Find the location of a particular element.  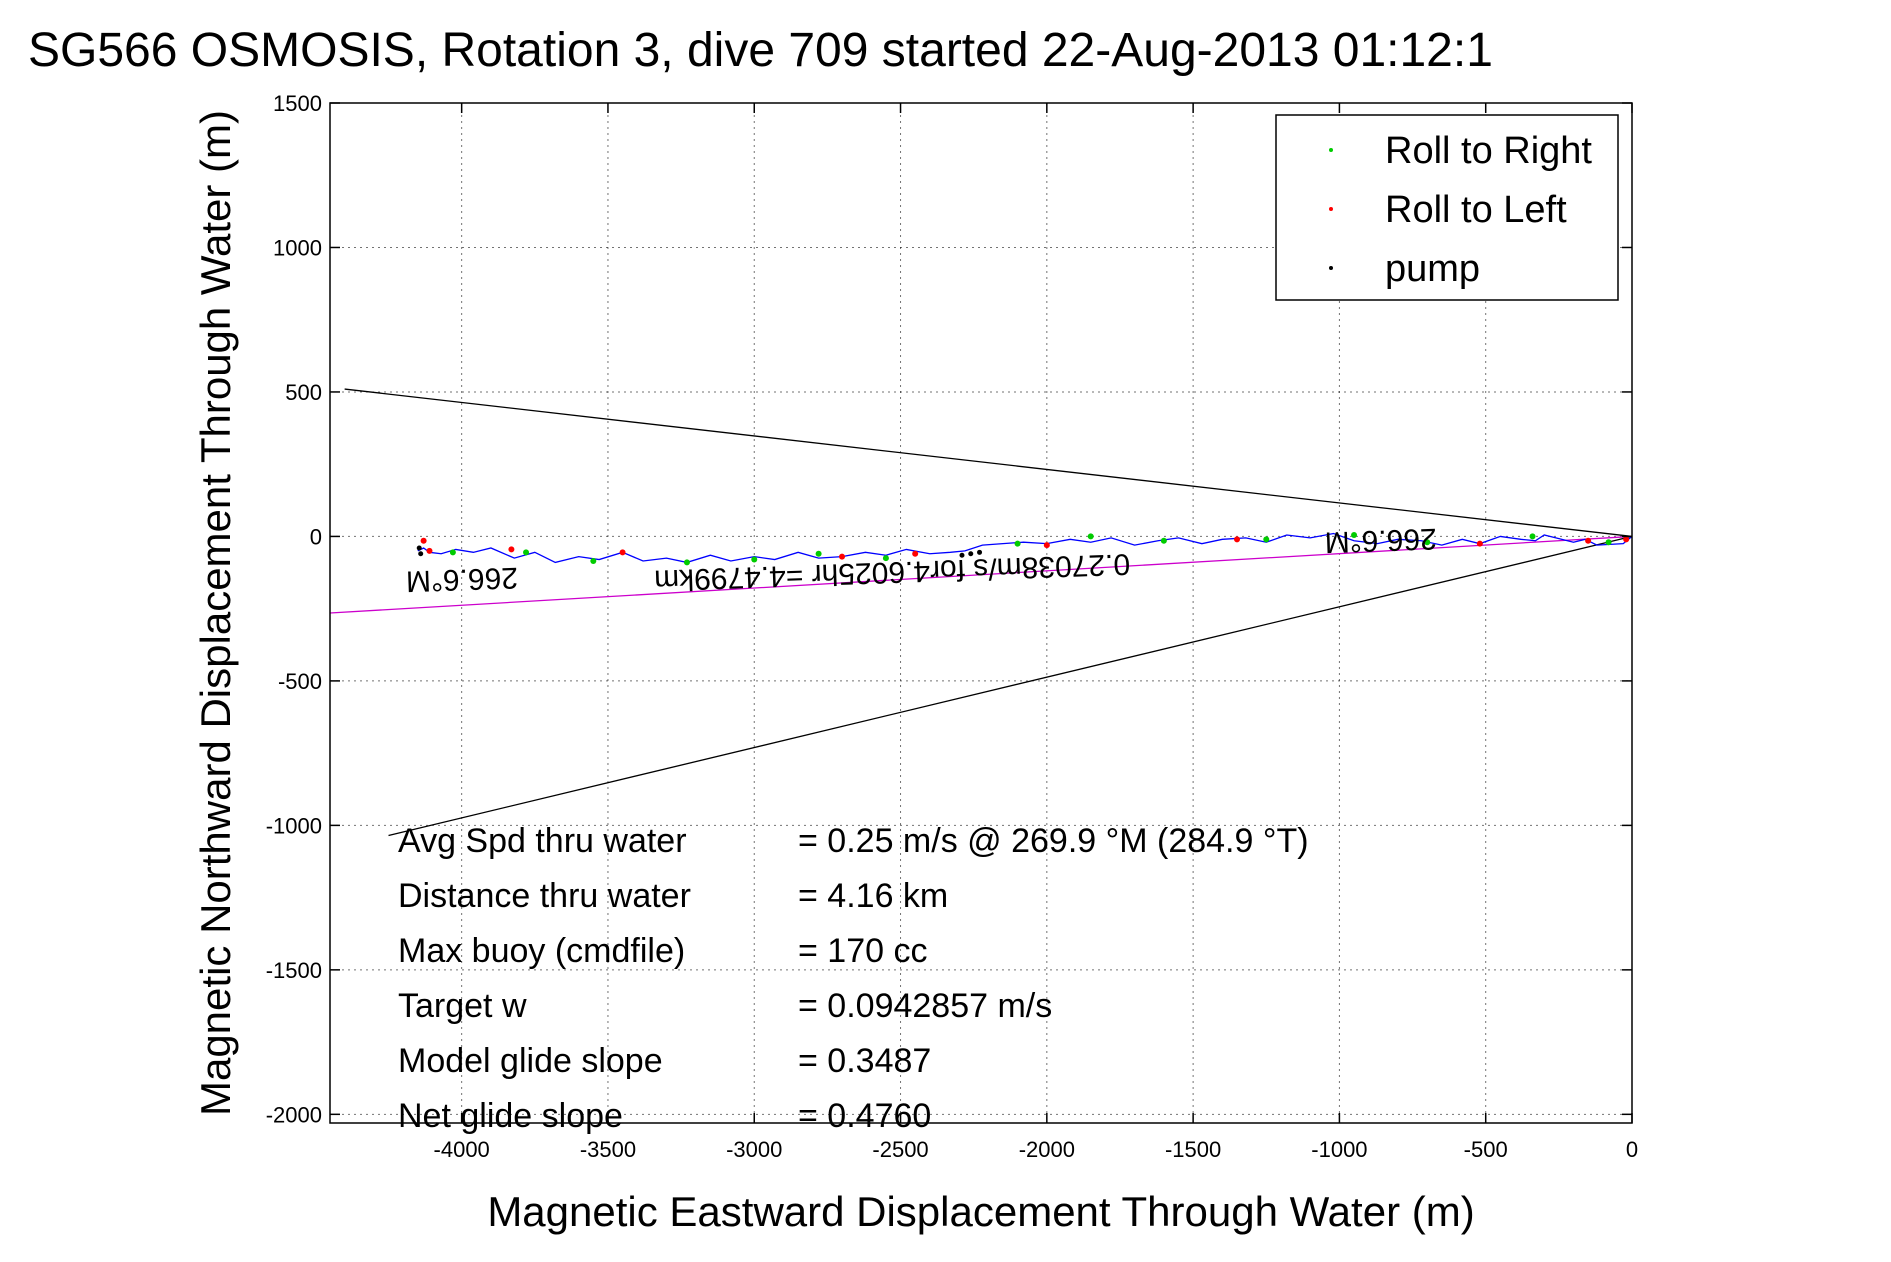

x-tick-label: -4000 is located at coordinates (462, 1149).